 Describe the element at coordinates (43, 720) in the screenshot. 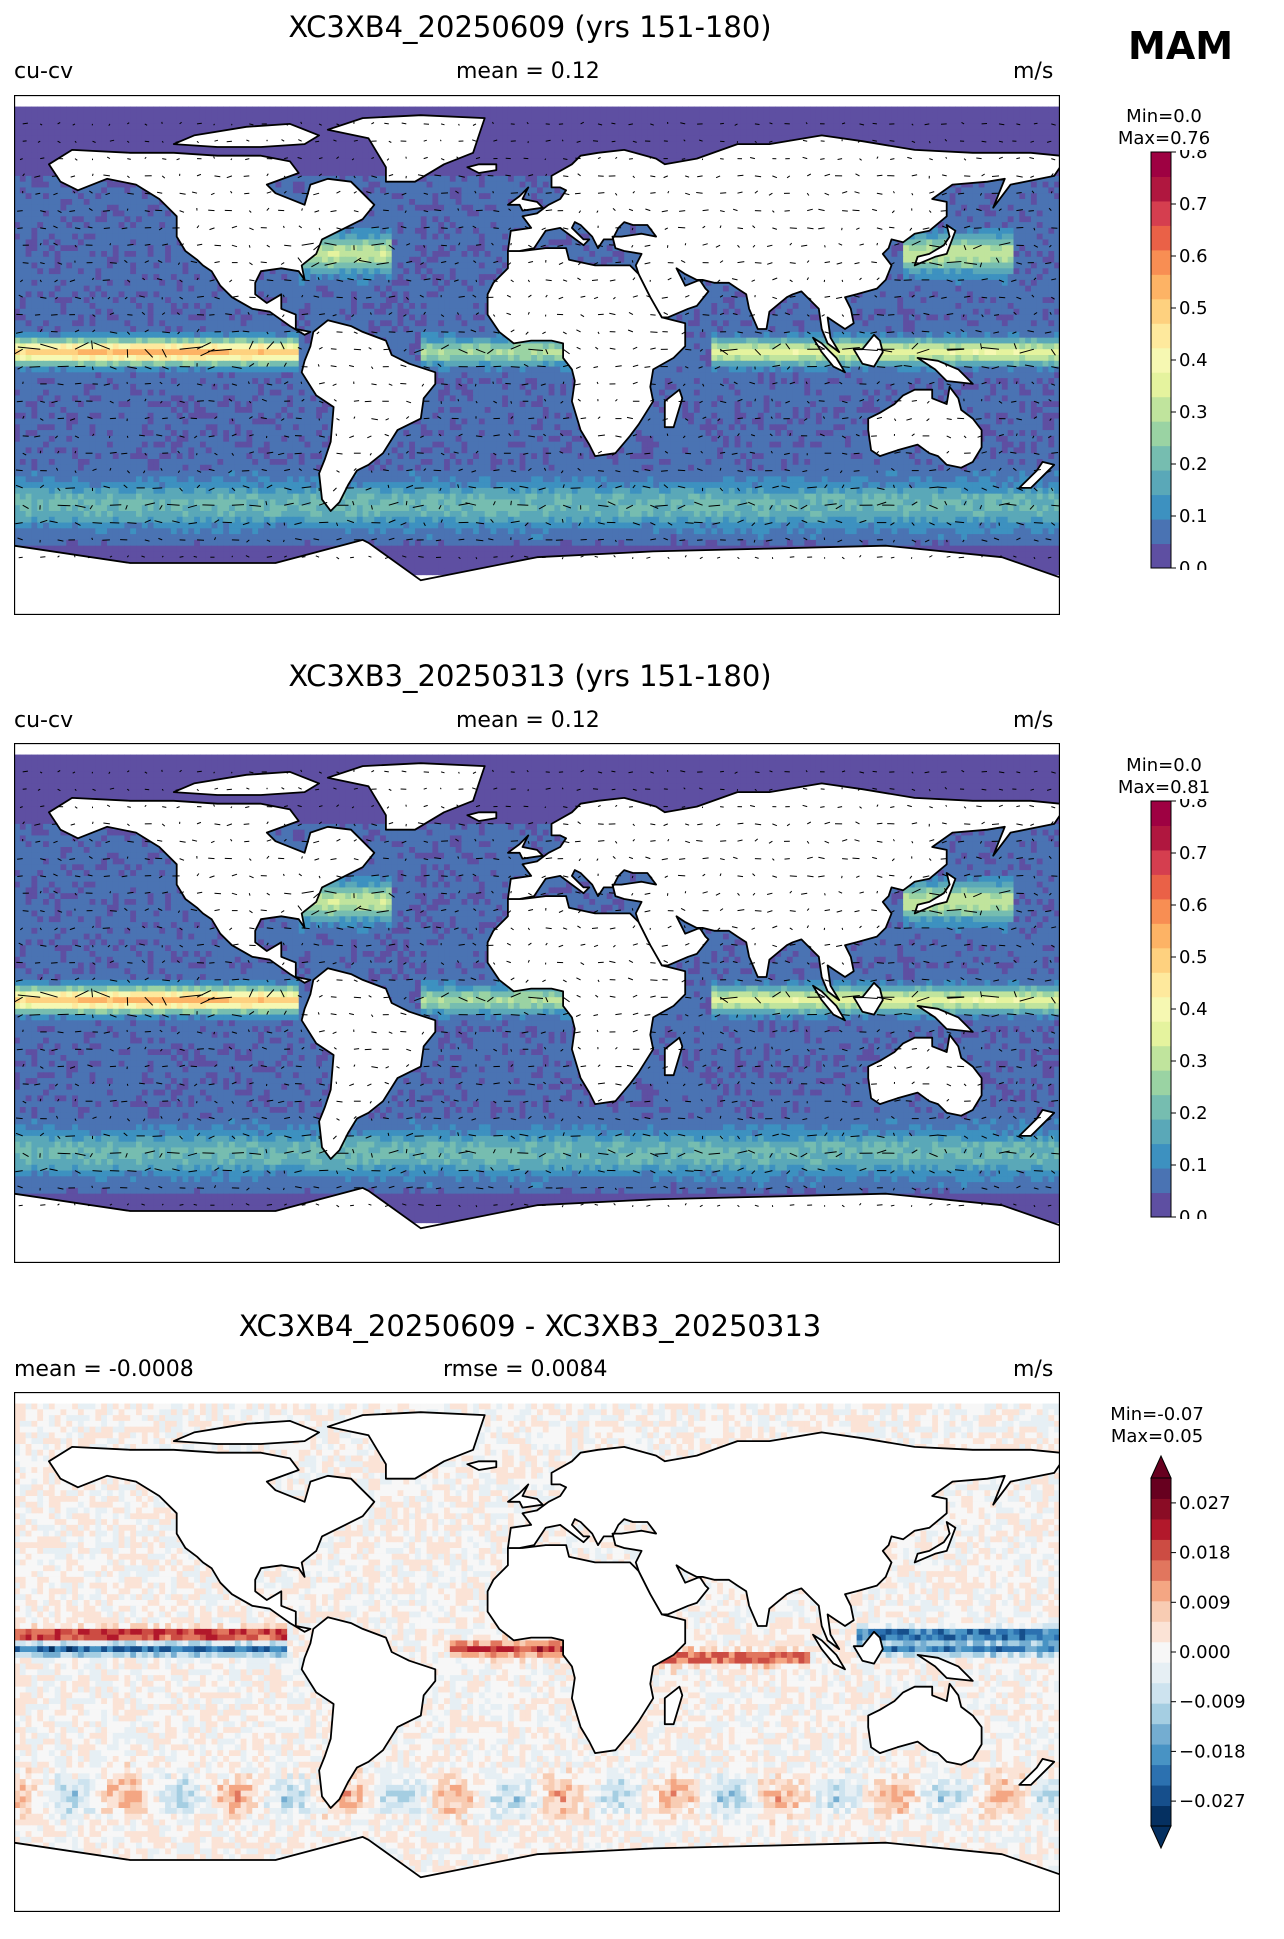

I see `panel-2-left-label: cu-cv` at that location.